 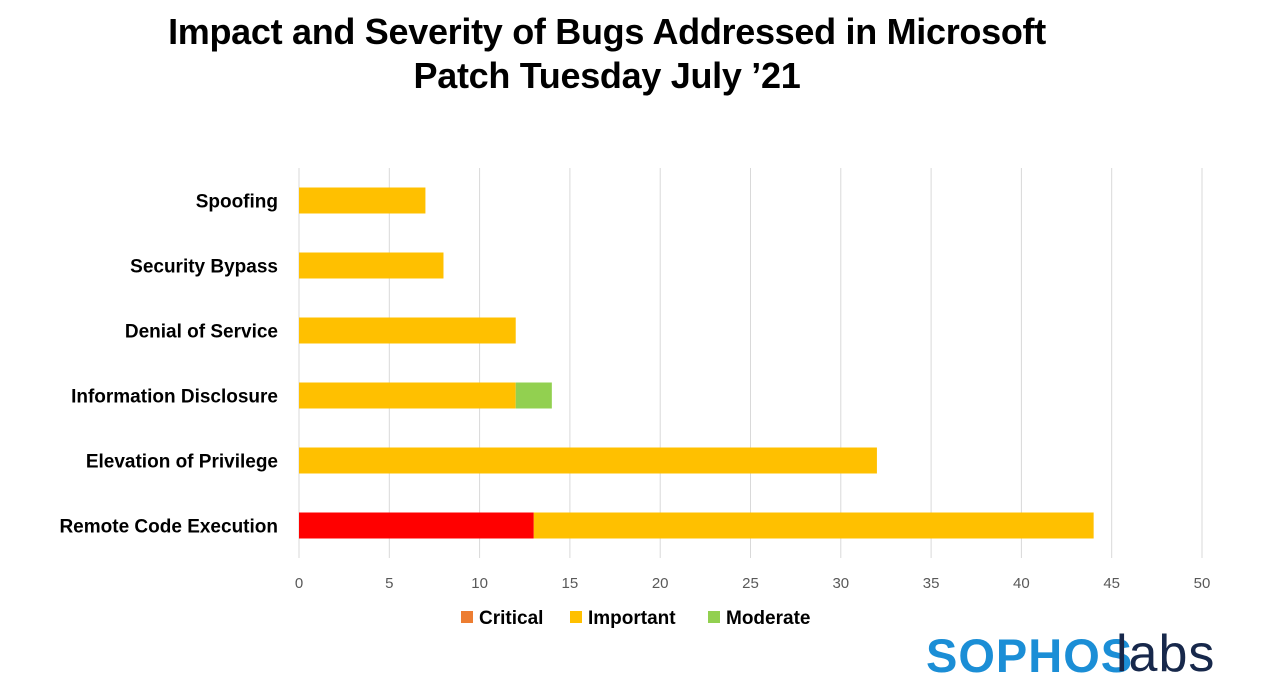 I want to click on x-tick-label: 10, so click(x=479, y=583).